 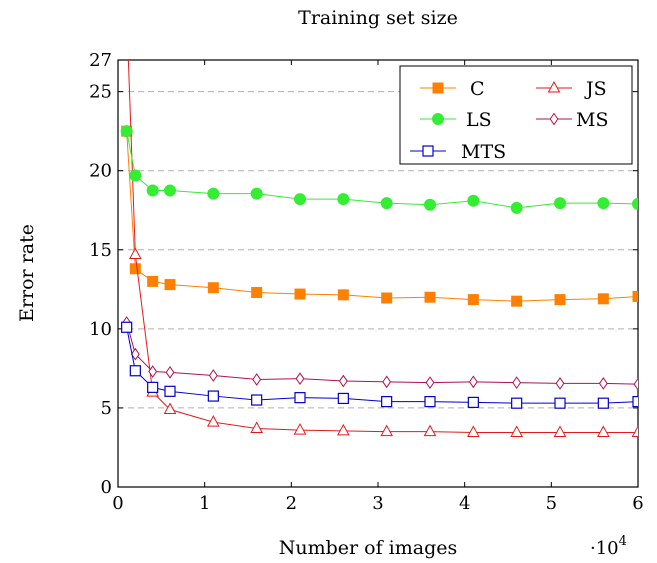 What do you see at coordinates (452, 89) in the screenshot?
I see `legend-item-c: C` at bounding box center [452, 89].